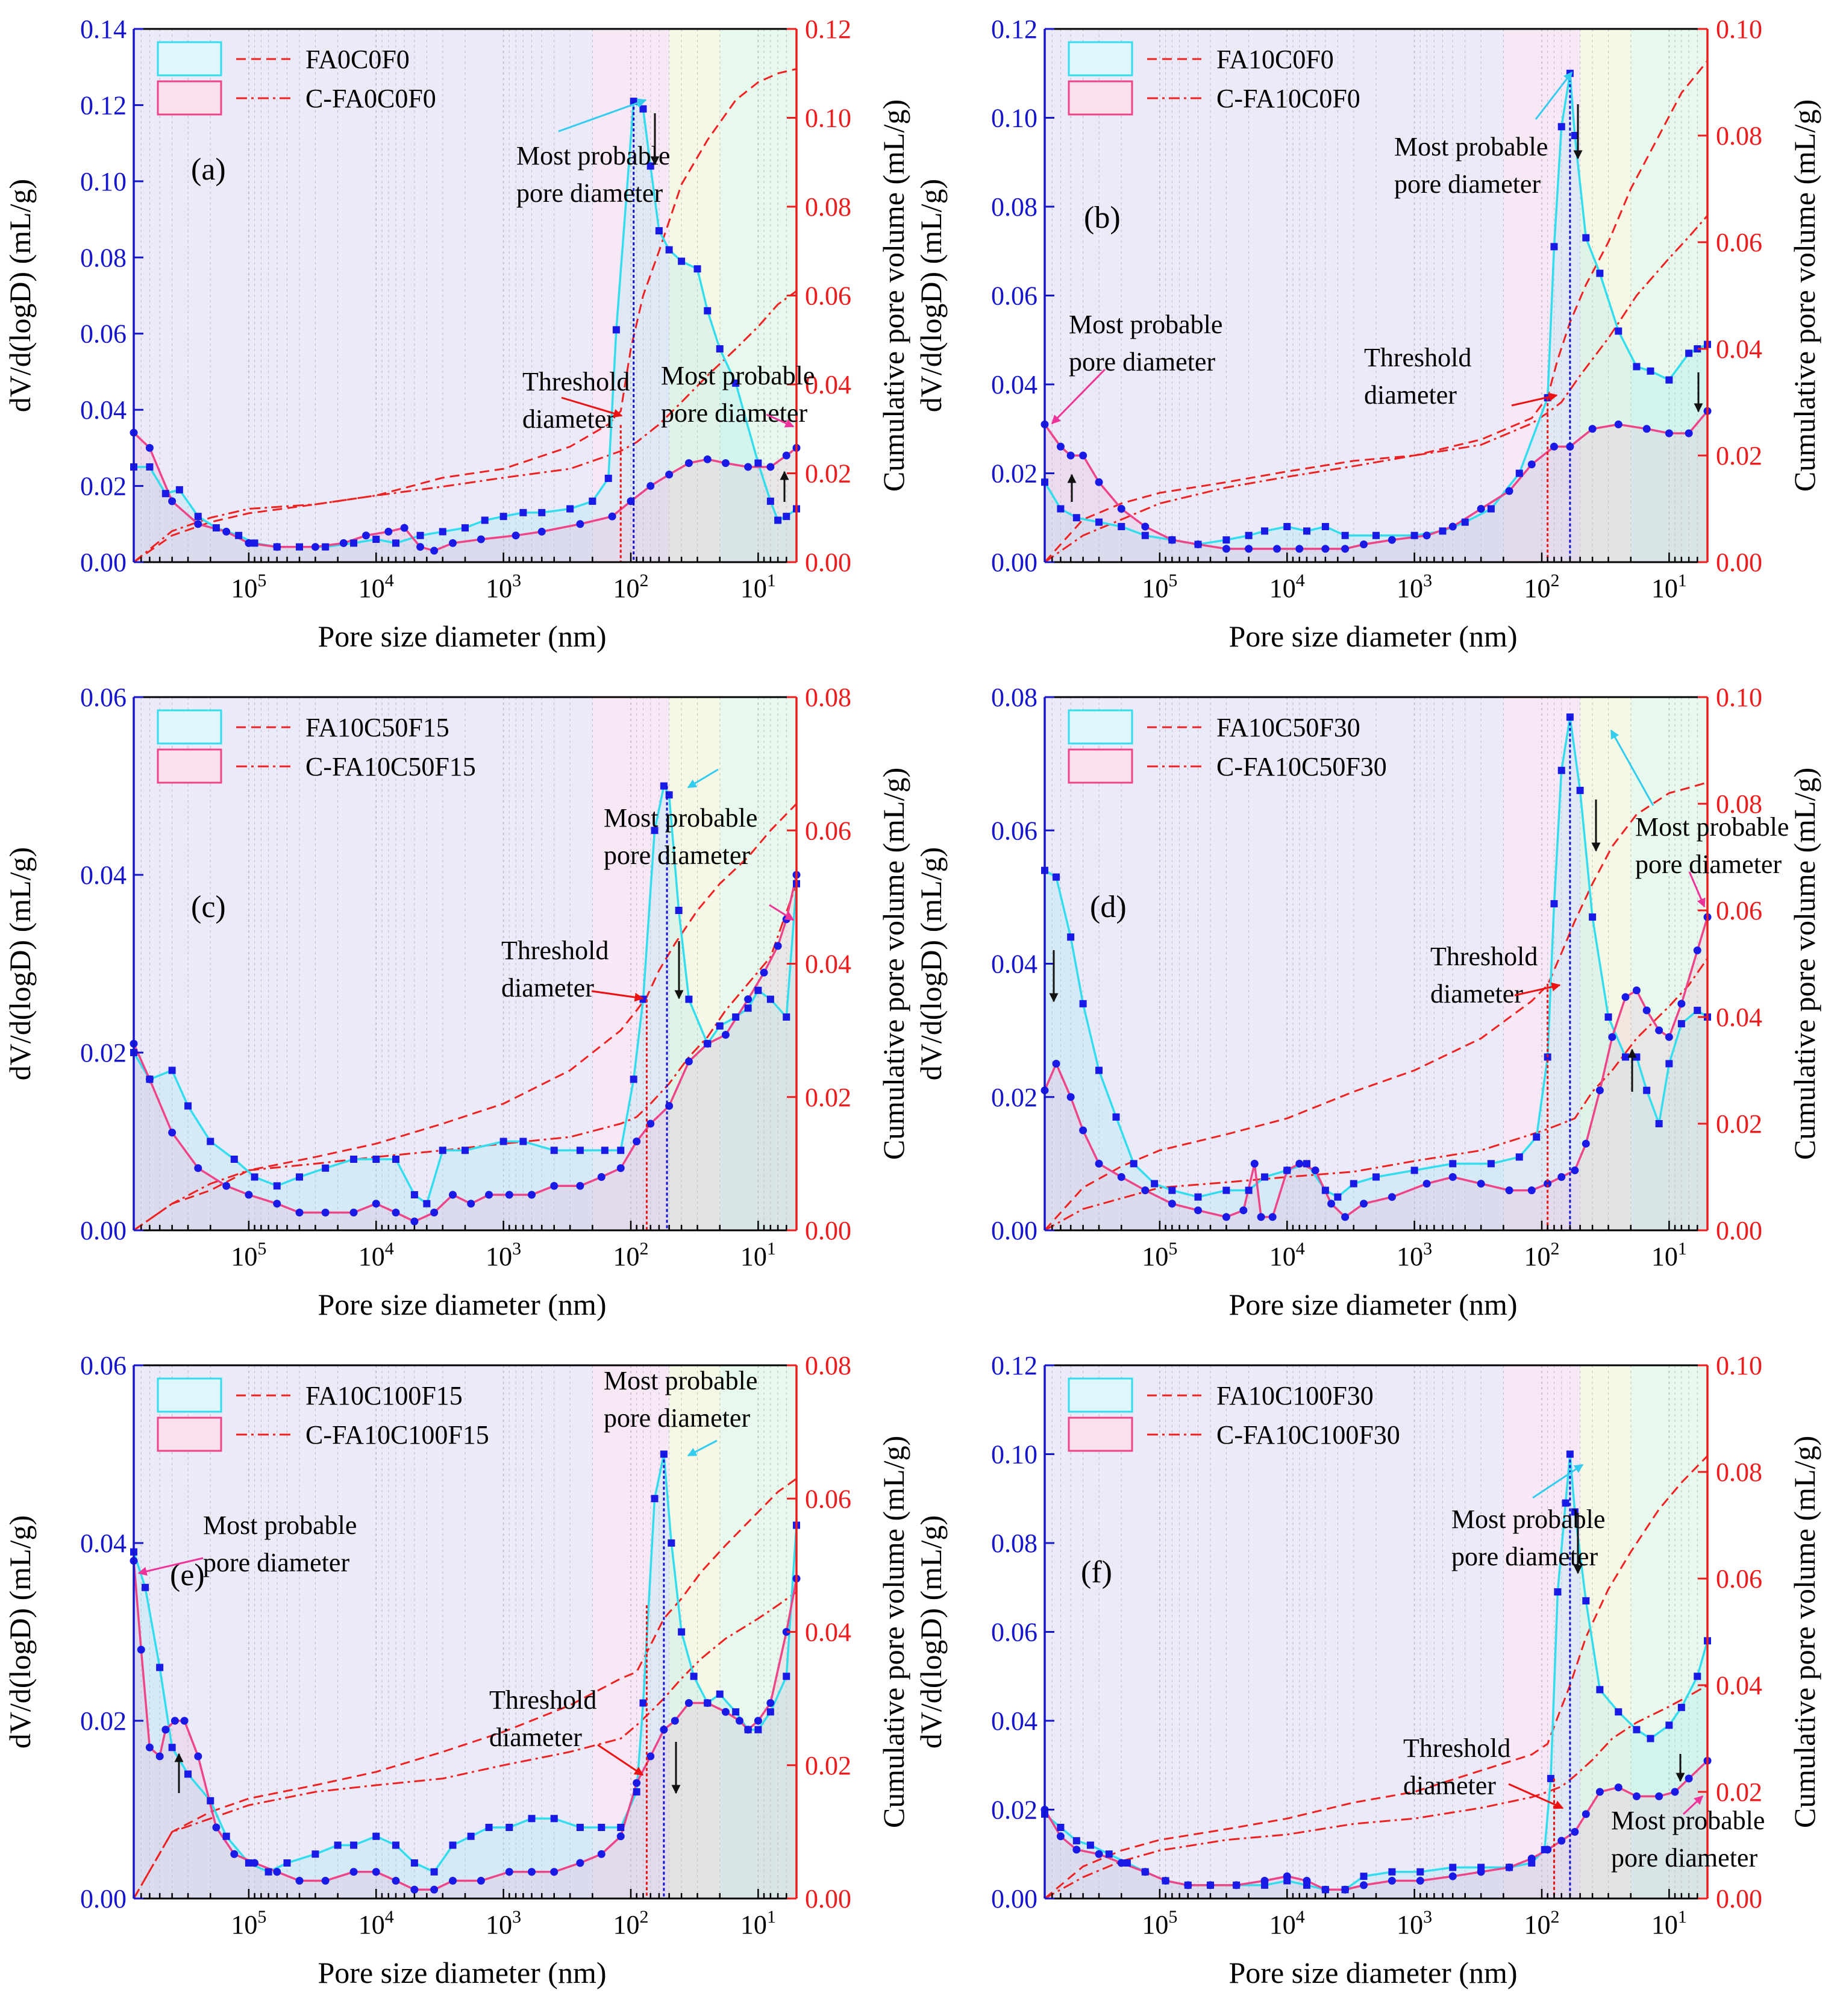 Image resolution: width=1840 pixels, height=2016 pixels. I want to click on legend-label-series-a: FA10C50F30, so click(1288, 728).